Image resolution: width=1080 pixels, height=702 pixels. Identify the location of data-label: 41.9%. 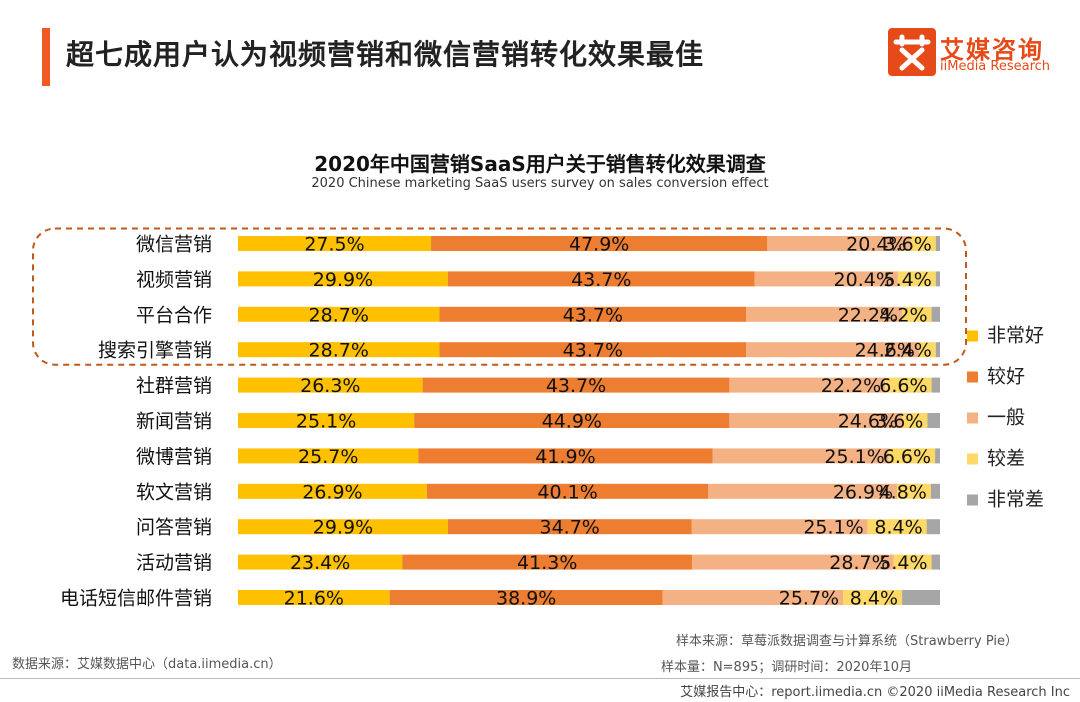
(565, 457).